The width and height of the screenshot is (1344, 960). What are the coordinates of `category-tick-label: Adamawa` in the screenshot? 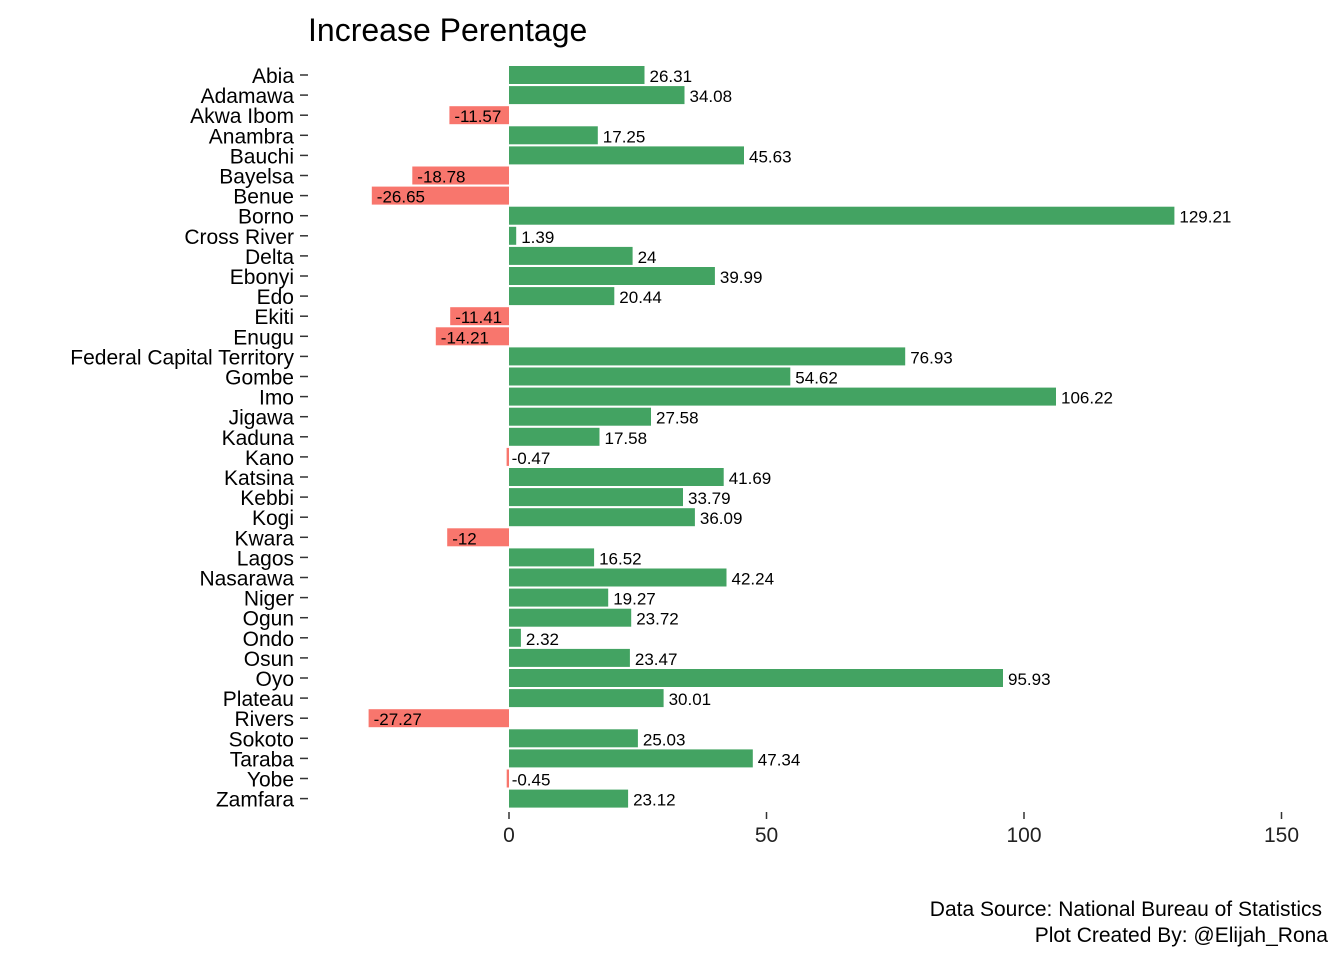 It's located at (248, 96).